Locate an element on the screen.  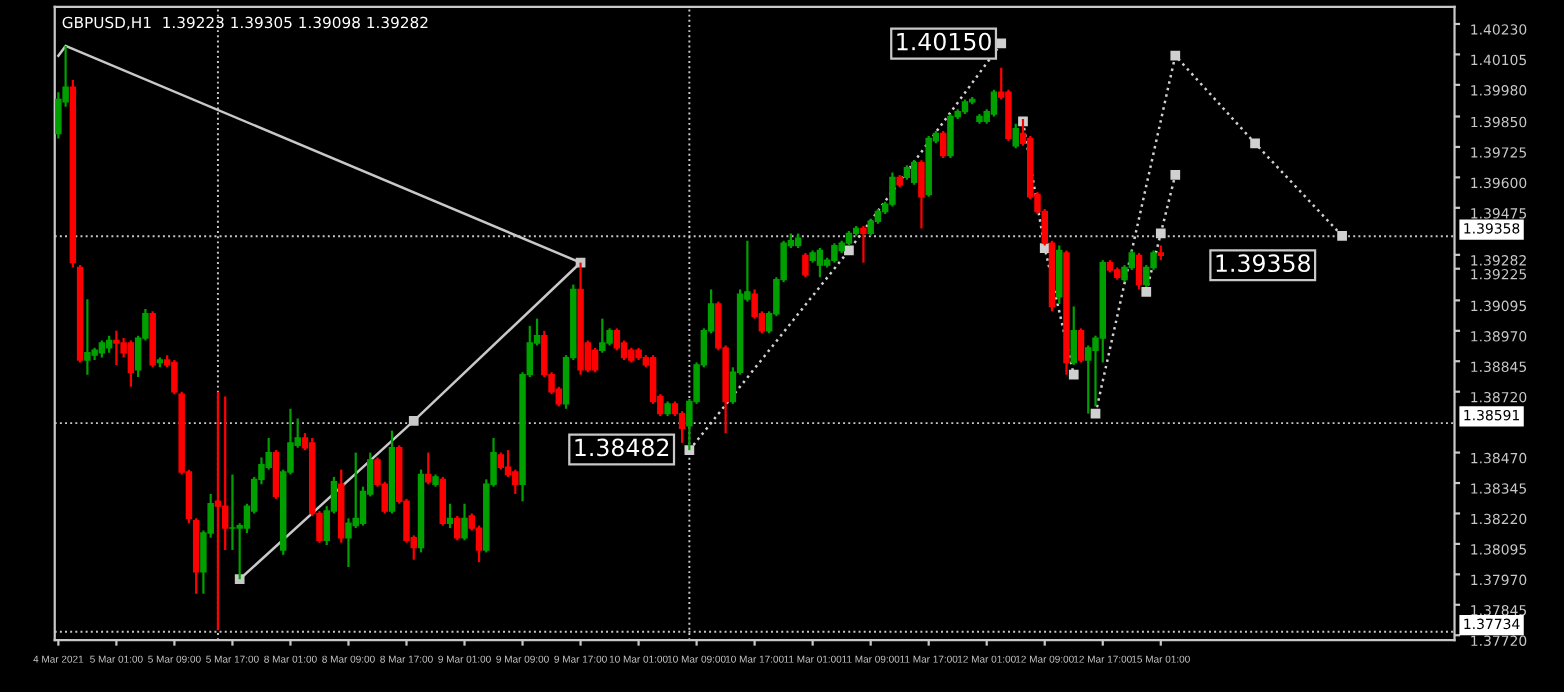
annotation: 1.40150 is located at coordinates (944, 41).